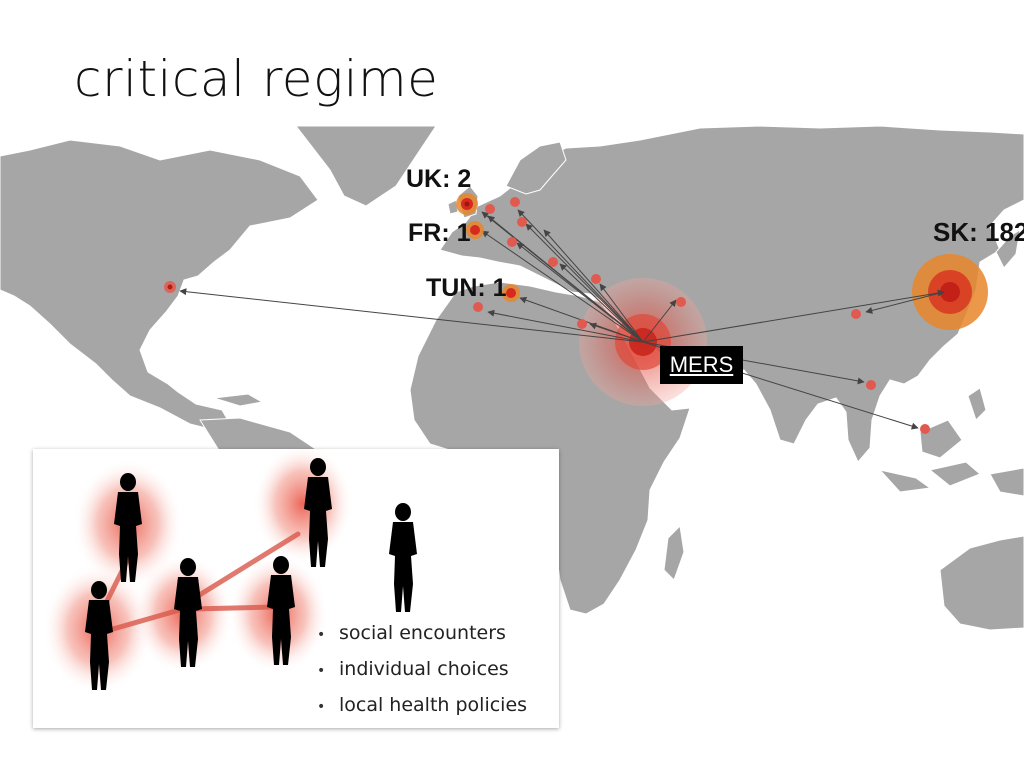  I want to click on south-america, so click(260, 435).